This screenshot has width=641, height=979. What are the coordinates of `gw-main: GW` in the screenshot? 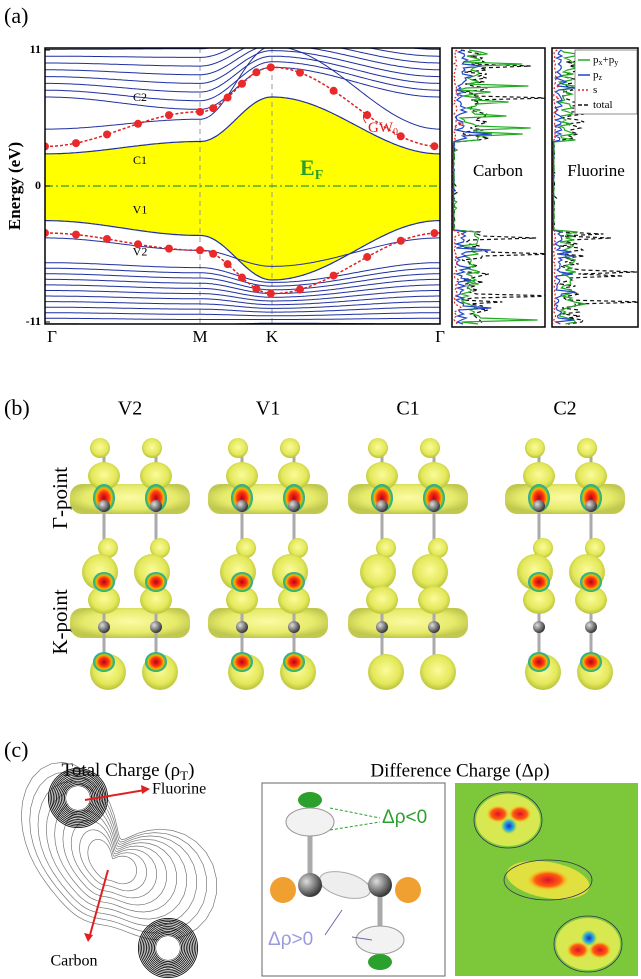 It's located at (381, 129).